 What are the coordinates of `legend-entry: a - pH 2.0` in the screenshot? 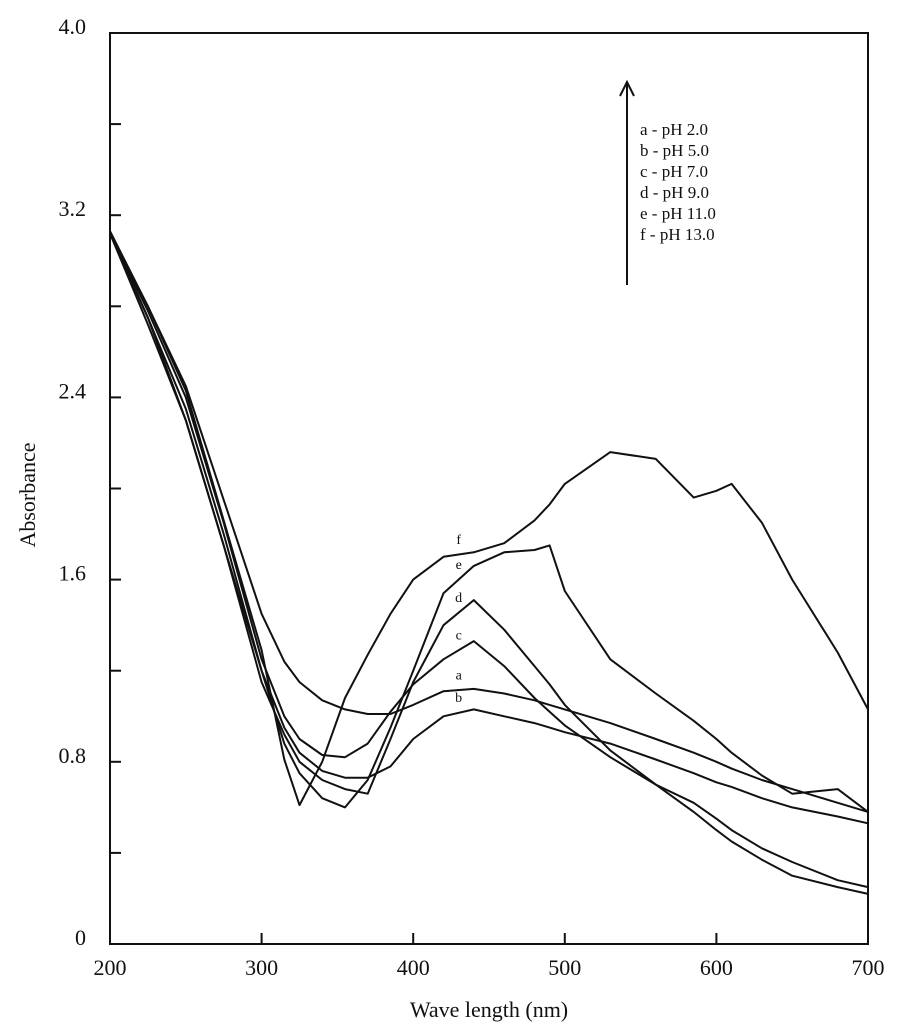 It's located at (674, 129).